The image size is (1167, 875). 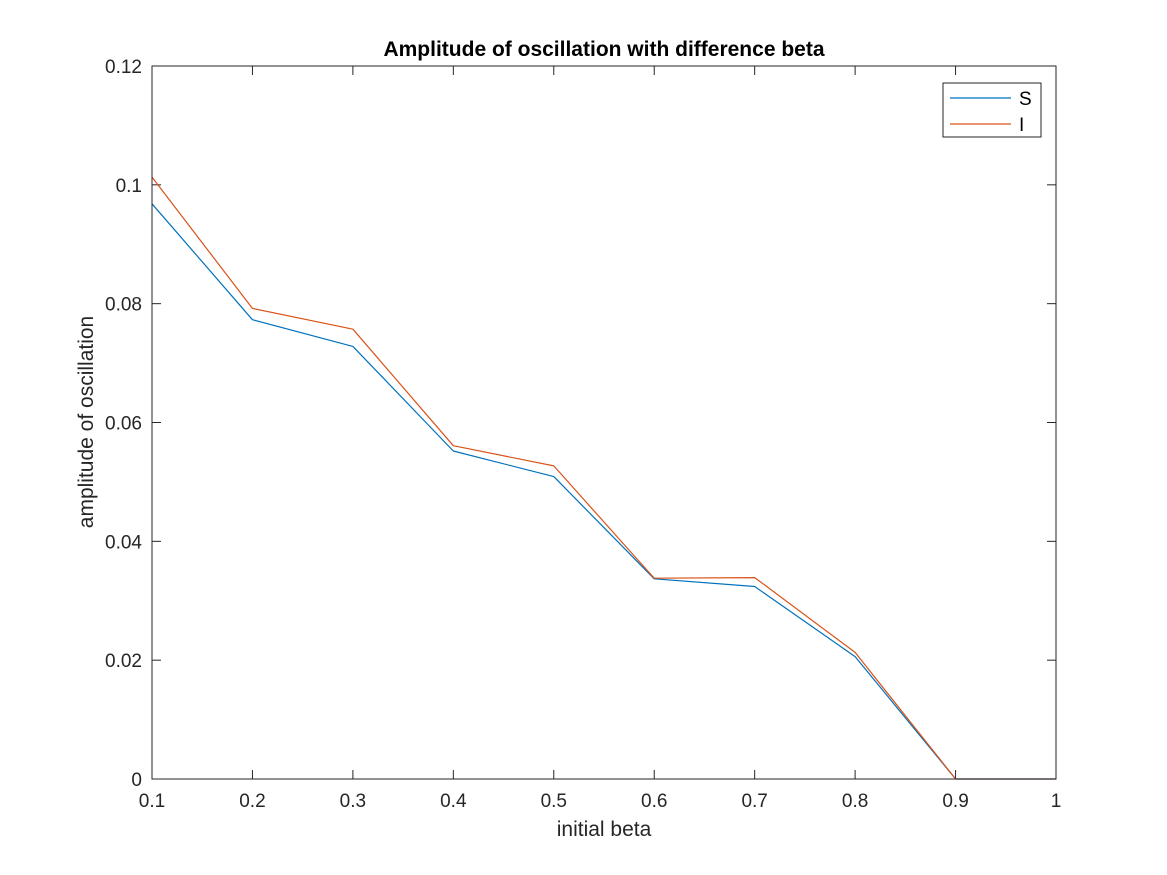 I want to click on x-tick-label: 0.8, so click(x=855, y=801).